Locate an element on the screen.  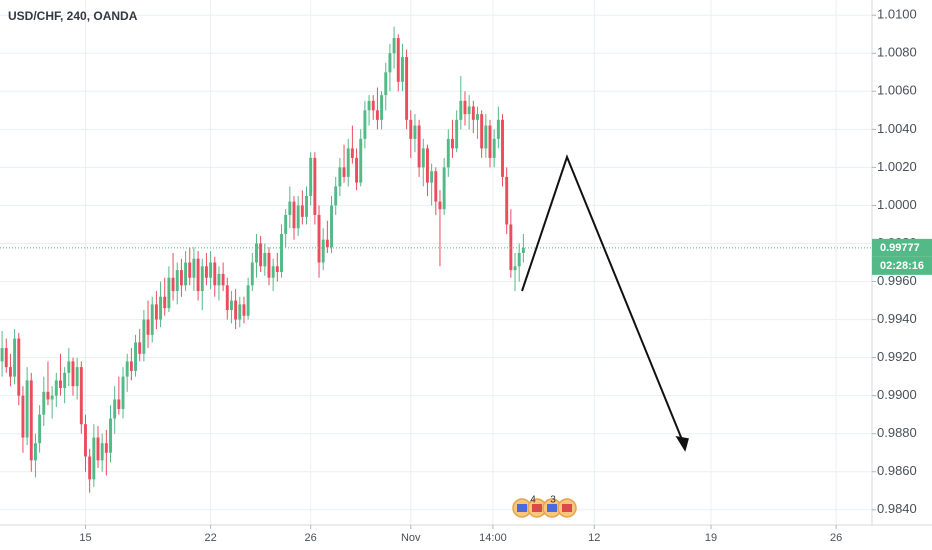
event-count: 4 is located at coordinates (533, 500).